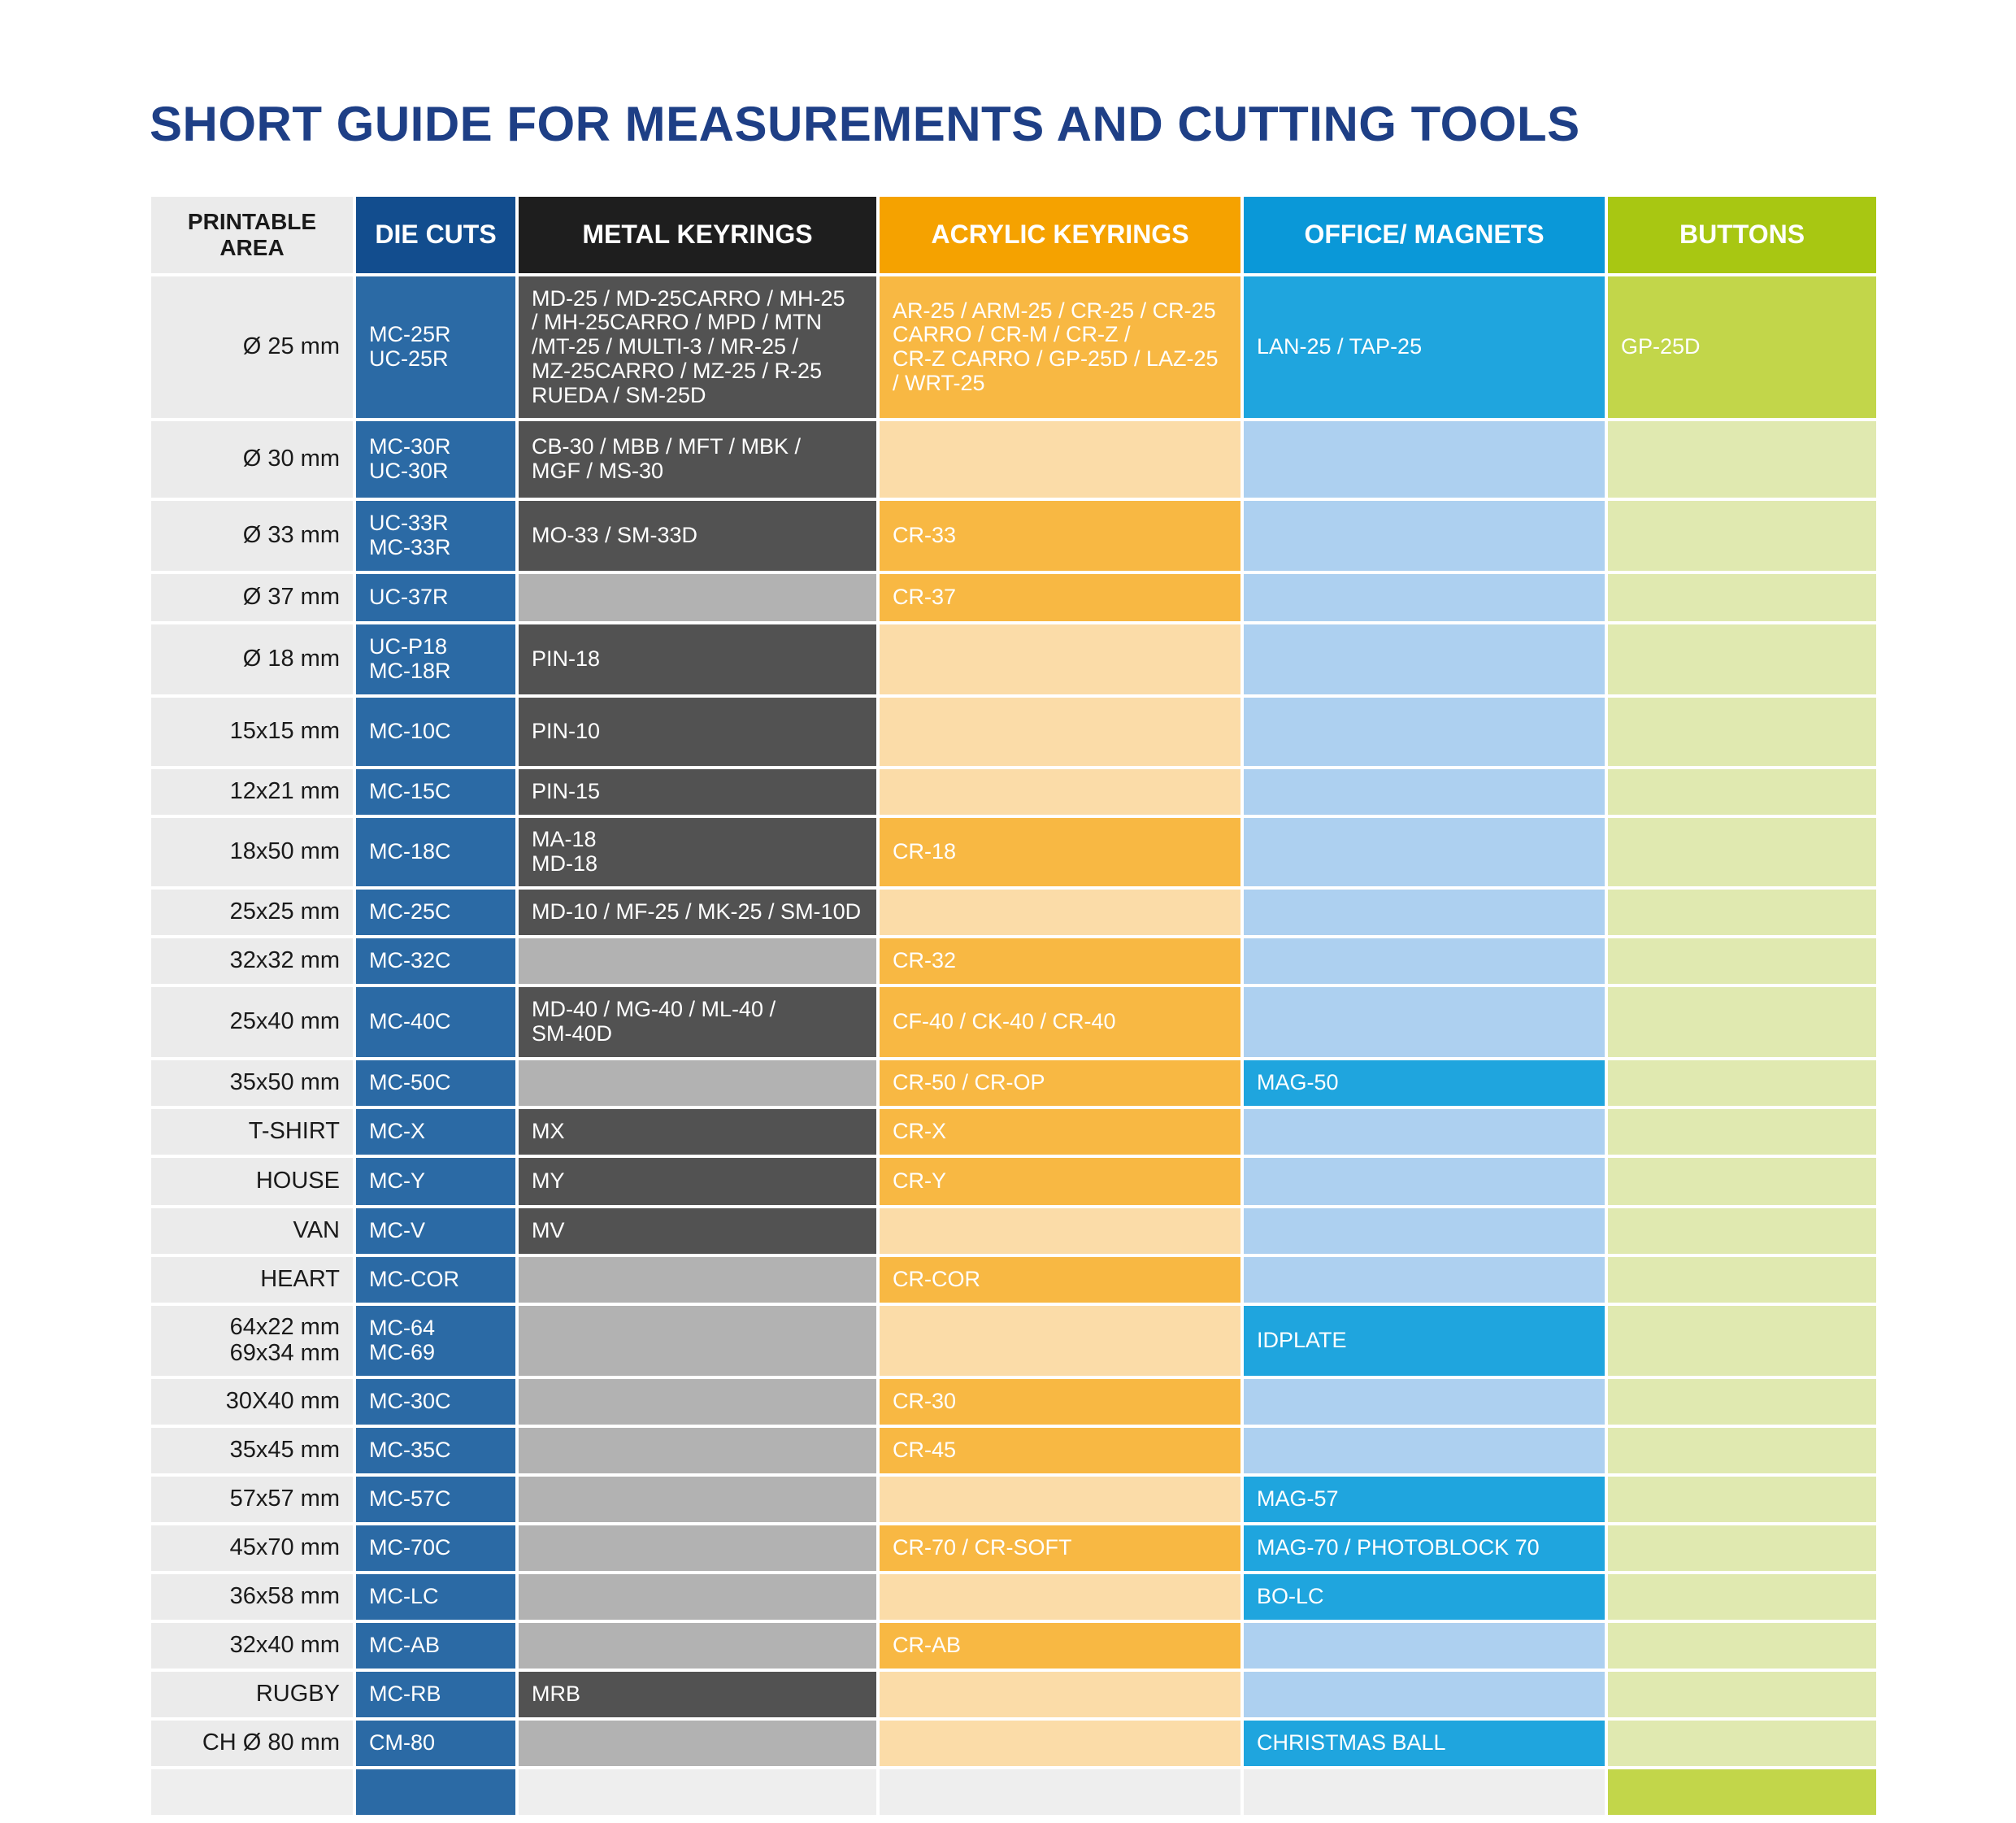 The width and height of the screenshot is (2016, 1823). I want to click on office-magnet-cell: MAG-57, so click(1424, 1499).